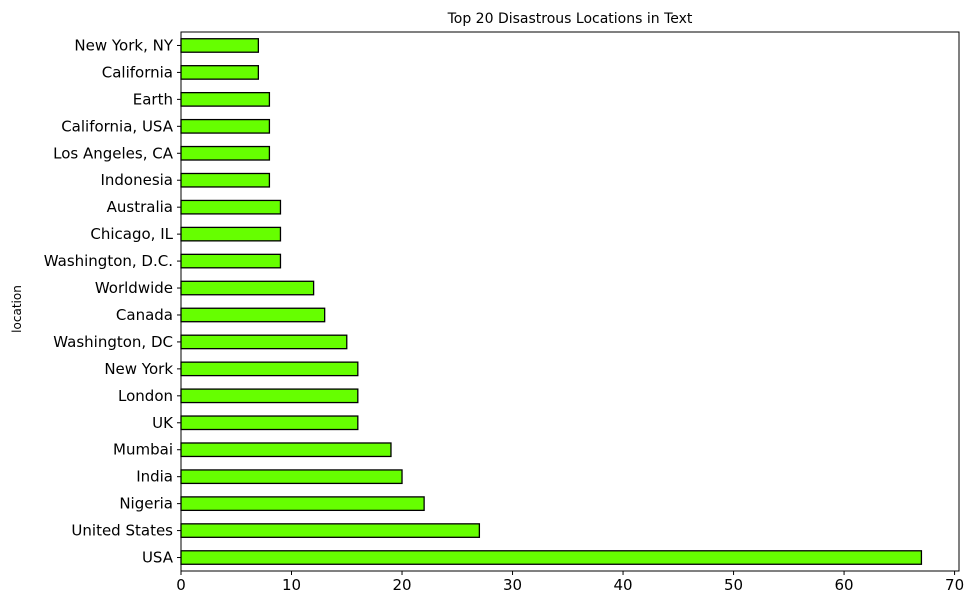 The image size is (974, 609). Describe the element at coordinates (401, 585) in the screenshot. I see `x-tick-label: 20` at that location.